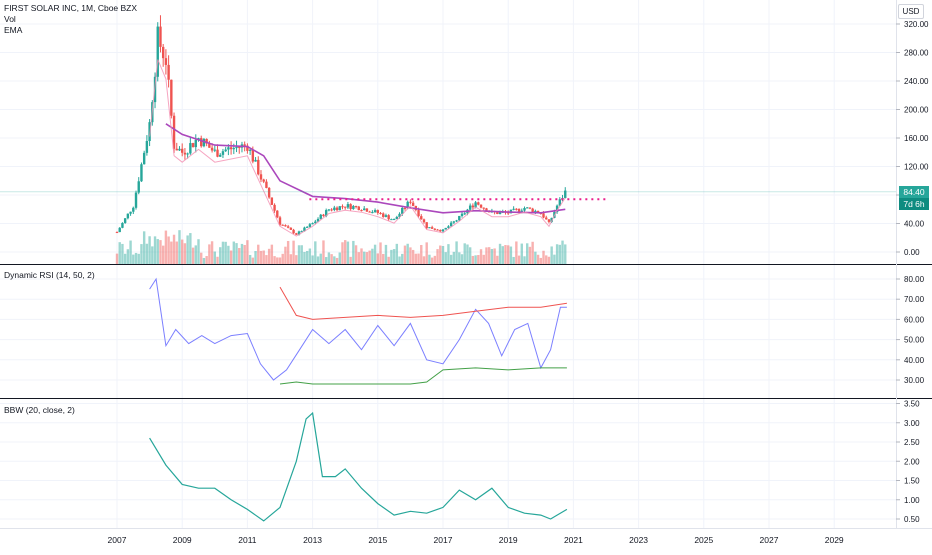 The image size is (932, 555). What do you see at coordinates (182, 540) in the screenshot?
I see `x-tick-label: 2009` at bounding box center [182, 540].